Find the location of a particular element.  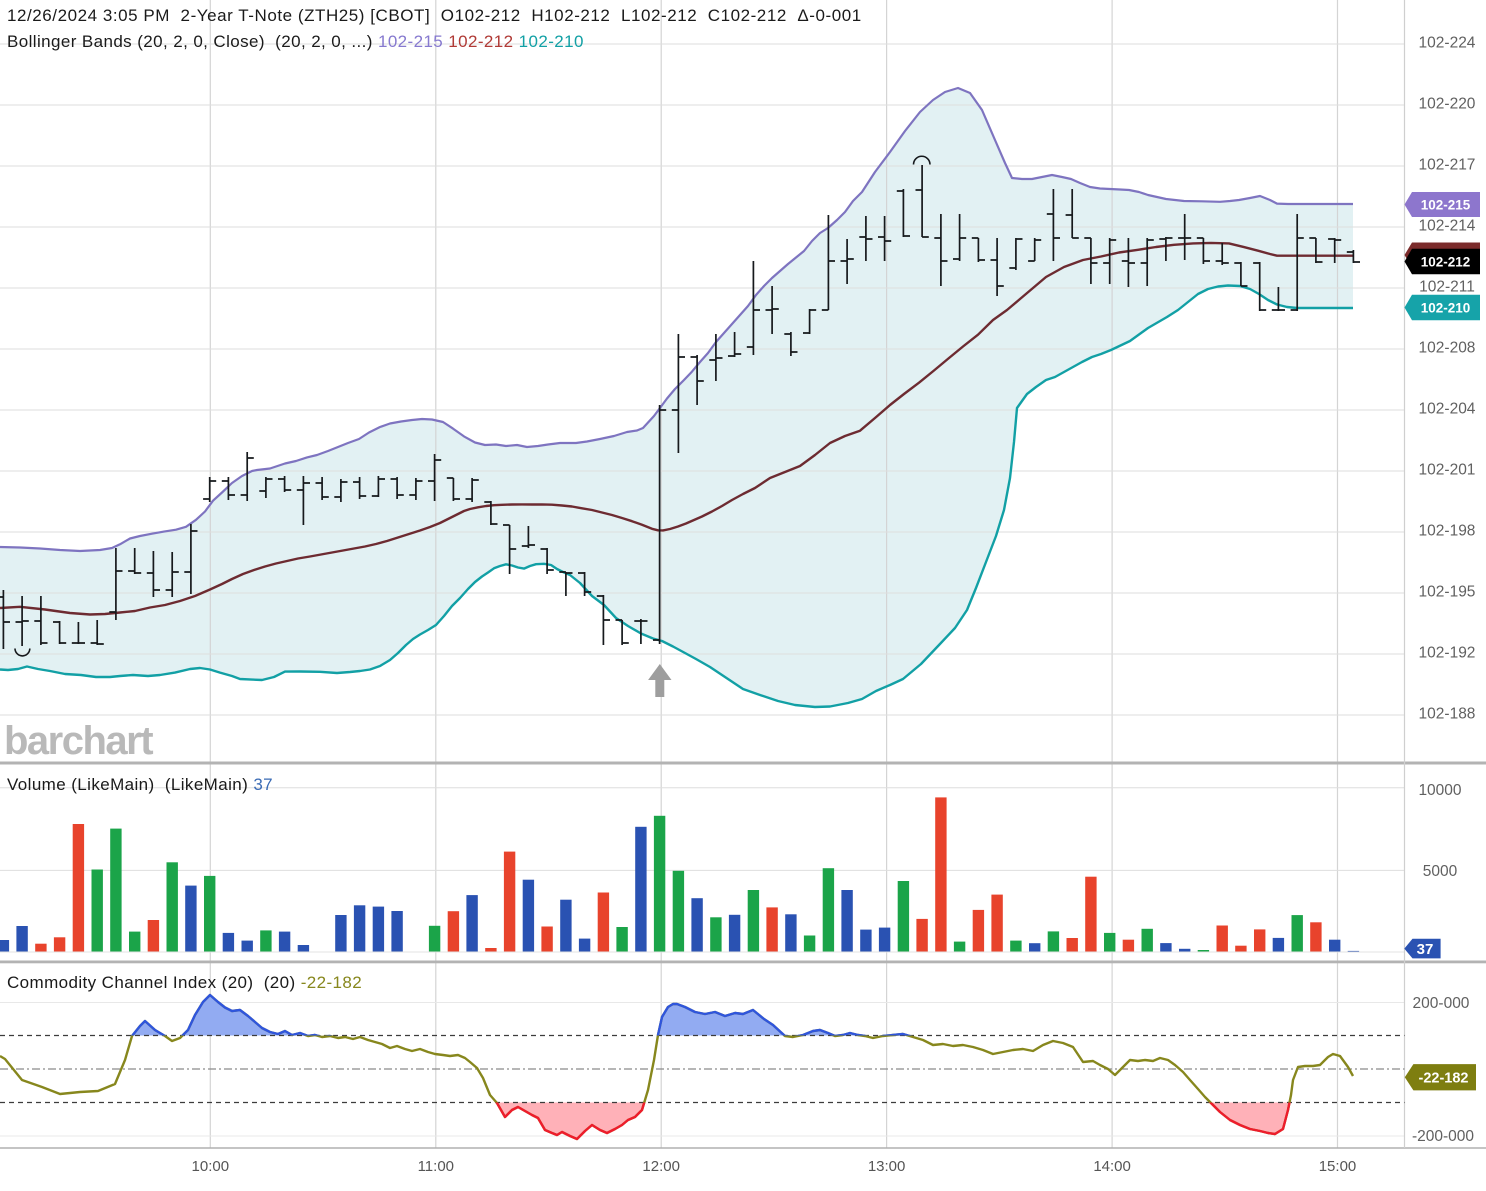

svg-text: 13:00 is located at coordinates (887, 1166).